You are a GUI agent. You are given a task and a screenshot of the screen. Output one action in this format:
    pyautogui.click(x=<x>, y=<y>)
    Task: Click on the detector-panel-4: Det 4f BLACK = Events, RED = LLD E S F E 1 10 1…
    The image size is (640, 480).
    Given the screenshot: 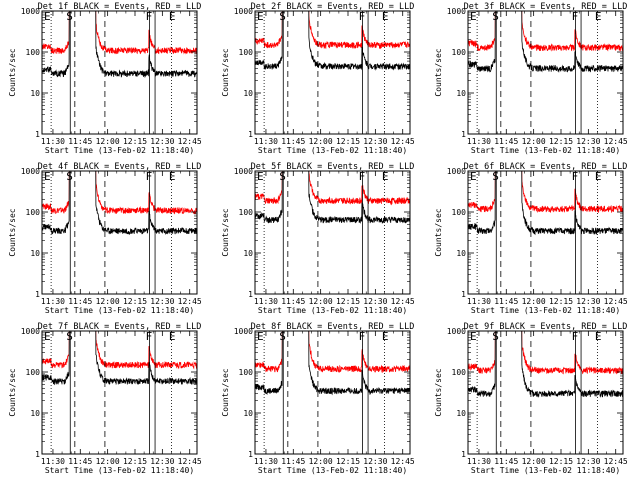 What is the action you would take?
    pyautogui.click(x=106, y=240)
    